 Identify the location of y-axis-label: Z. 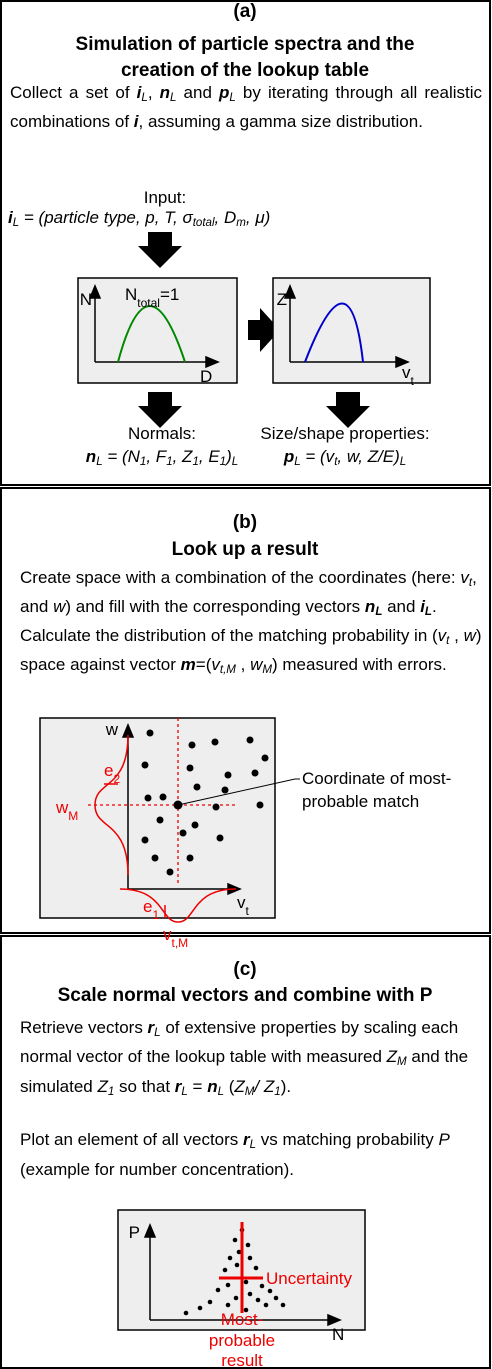
(282, 299).